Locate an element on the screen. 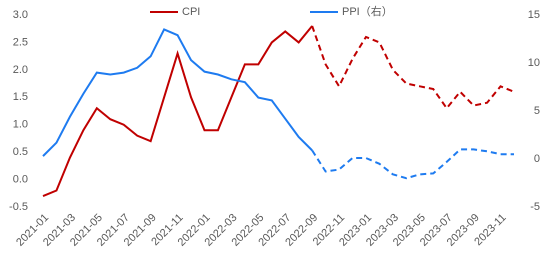 Image resolution: width=550 pixels, height=263 pixels. y-tick-label: -0.5 is located at coordinates (18, 207).